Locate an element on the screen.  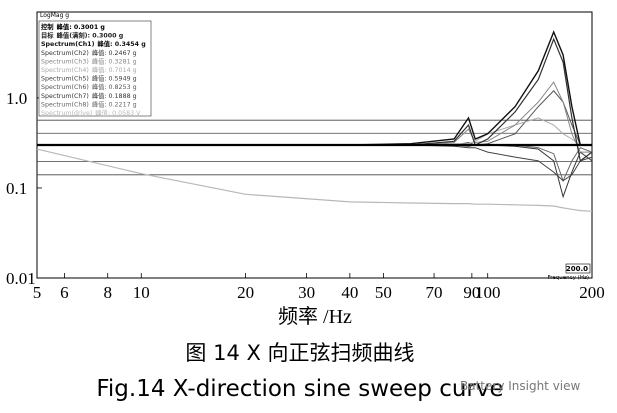
legend-entry: Spectrum(drive) 峰值: 0.0583 V is located at coordinates (91, 112).